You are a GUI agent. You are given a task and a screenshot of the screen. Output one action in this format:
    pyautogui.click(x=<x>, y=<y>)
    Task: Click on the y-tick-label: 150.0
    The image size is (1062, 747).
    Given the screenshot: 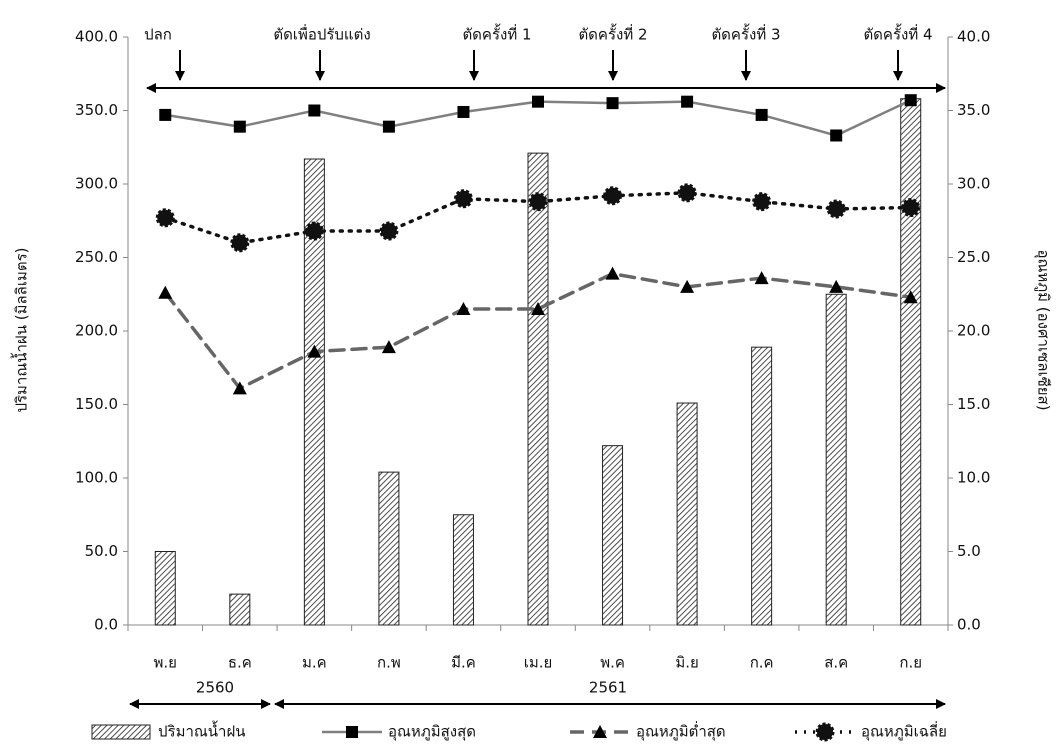 What is the action you would take?
    pyautogui.click(x=96, y=404)
    